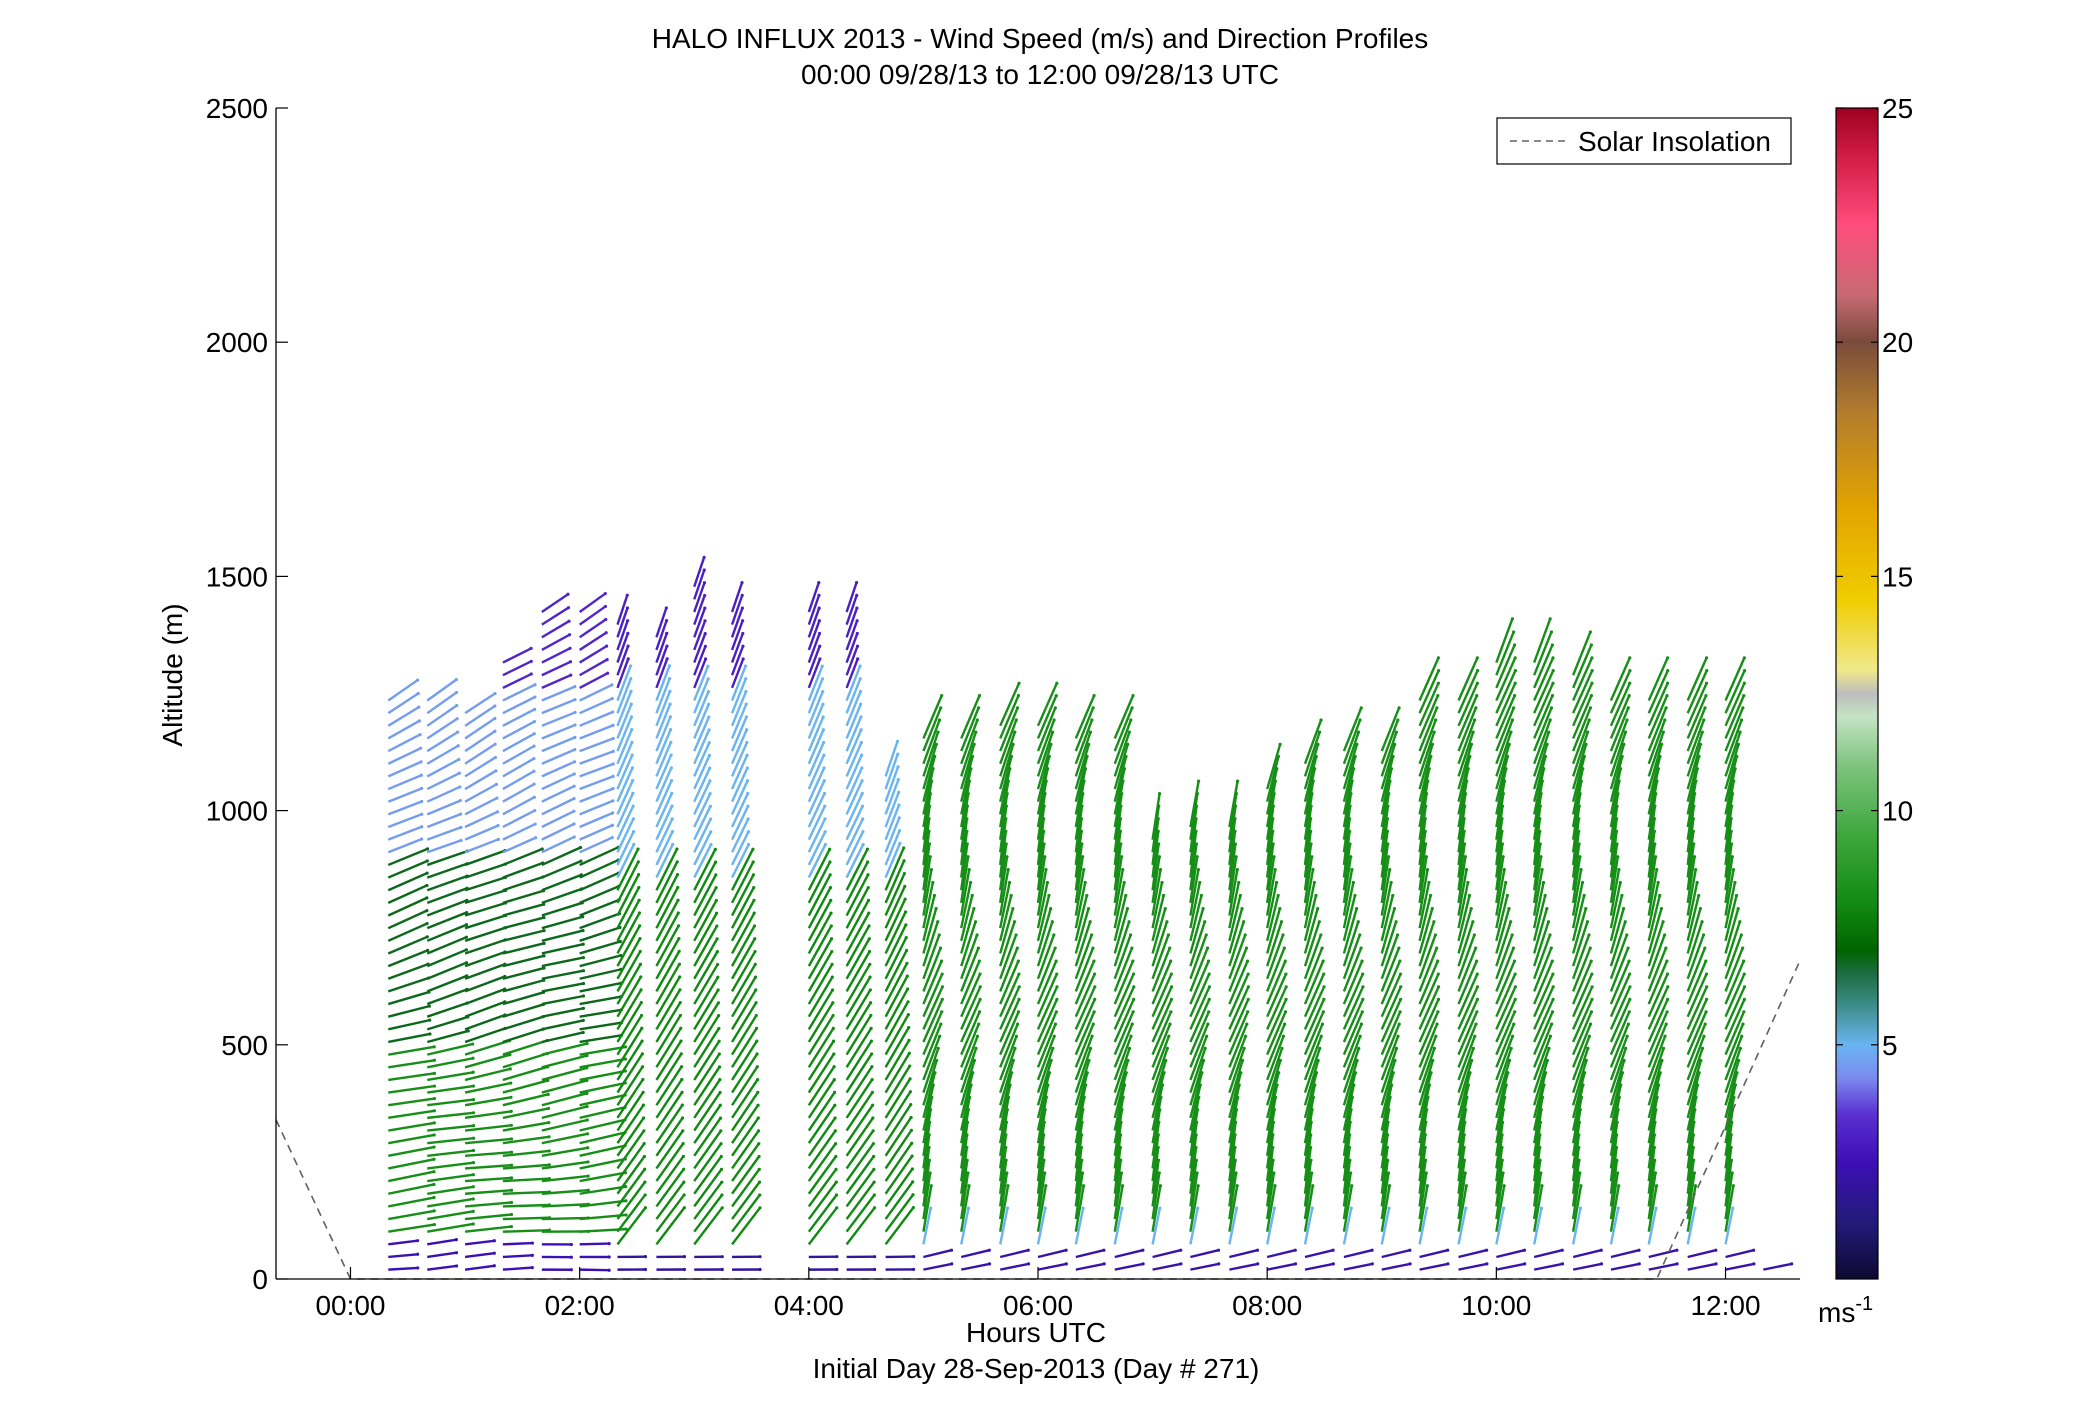  What do you see at coordinates (1890, 1045) in the screenshot?
I see `colorbar-tick-label: 5` at bounding box center [1890, 1045].